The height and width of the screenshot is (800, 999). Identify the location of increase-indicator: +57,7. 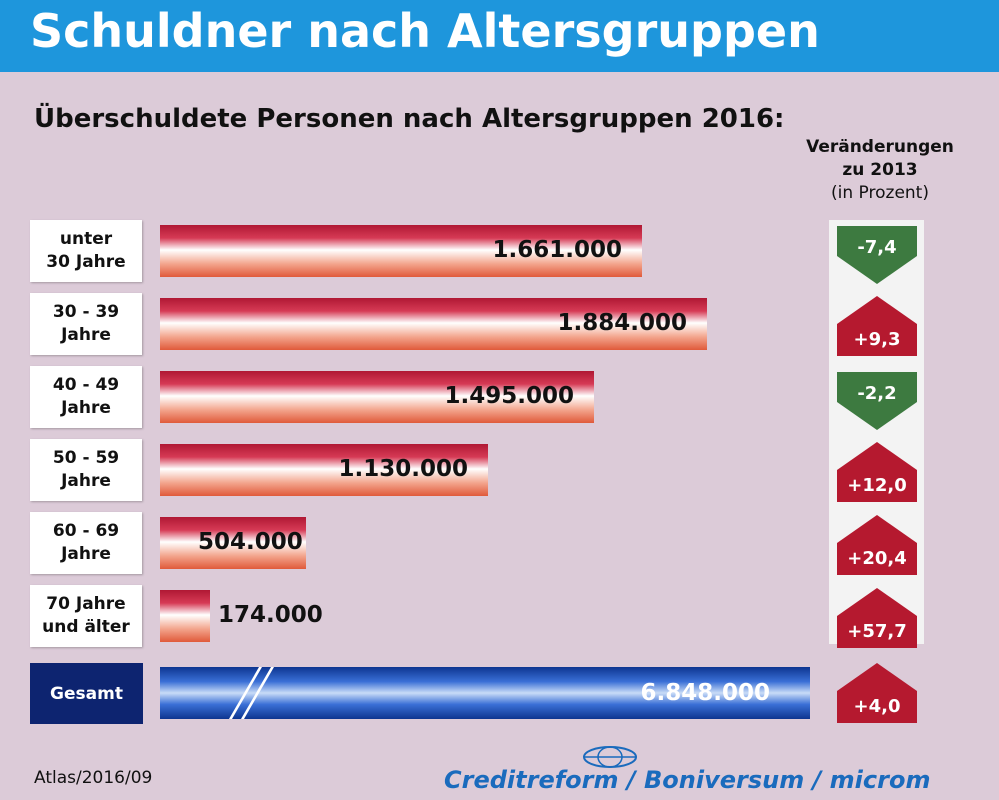
(877, 618).